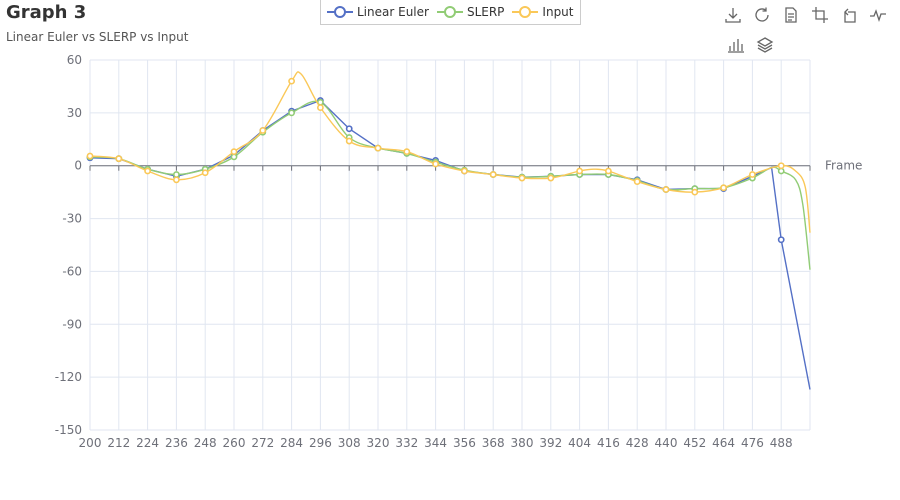  What do you see at coordinates (262, 443) in the screenshot?
I see `x-tick-label: 272` at bounding box center [262, 443].